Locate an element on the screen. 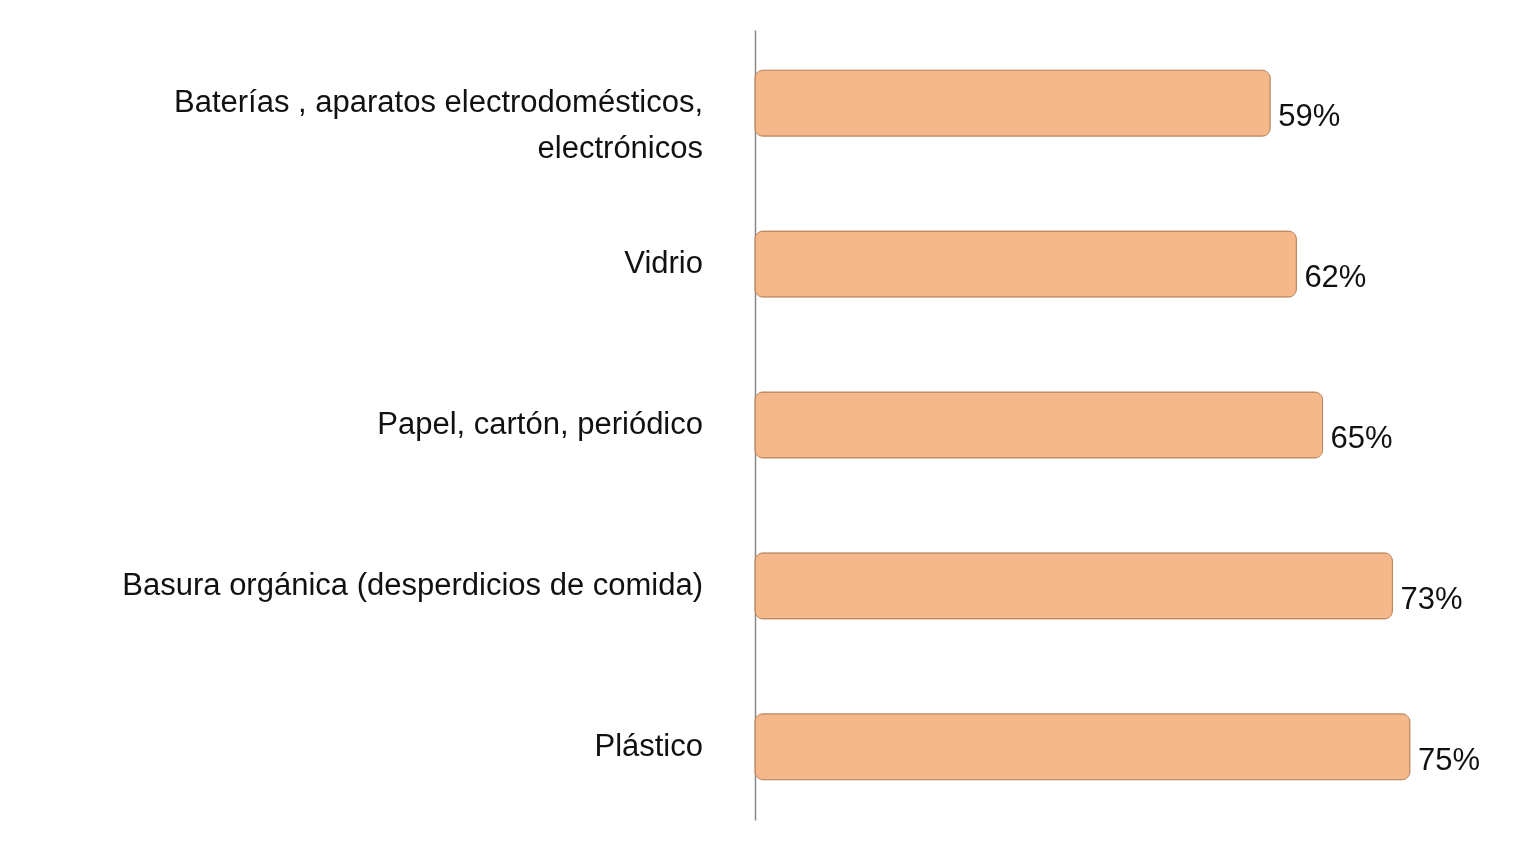  y-tick-label: Basura orgánica (desperdicios de comida) is located at coordinates (412, 584).